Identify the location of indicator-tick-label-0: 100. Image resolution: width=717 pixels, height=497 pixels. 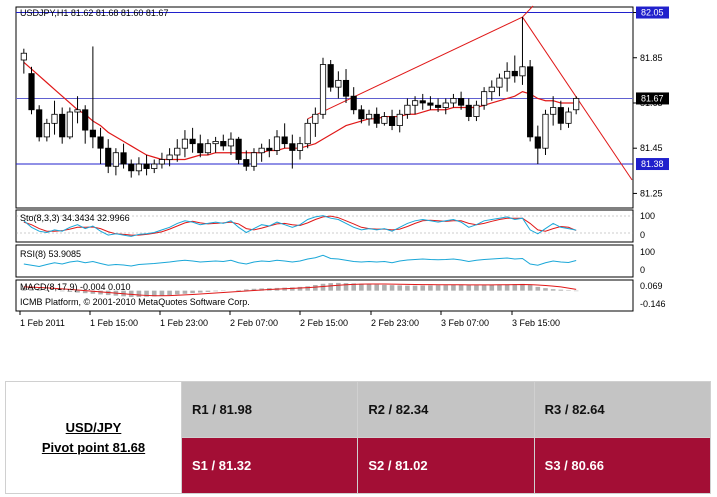
(647, 216).